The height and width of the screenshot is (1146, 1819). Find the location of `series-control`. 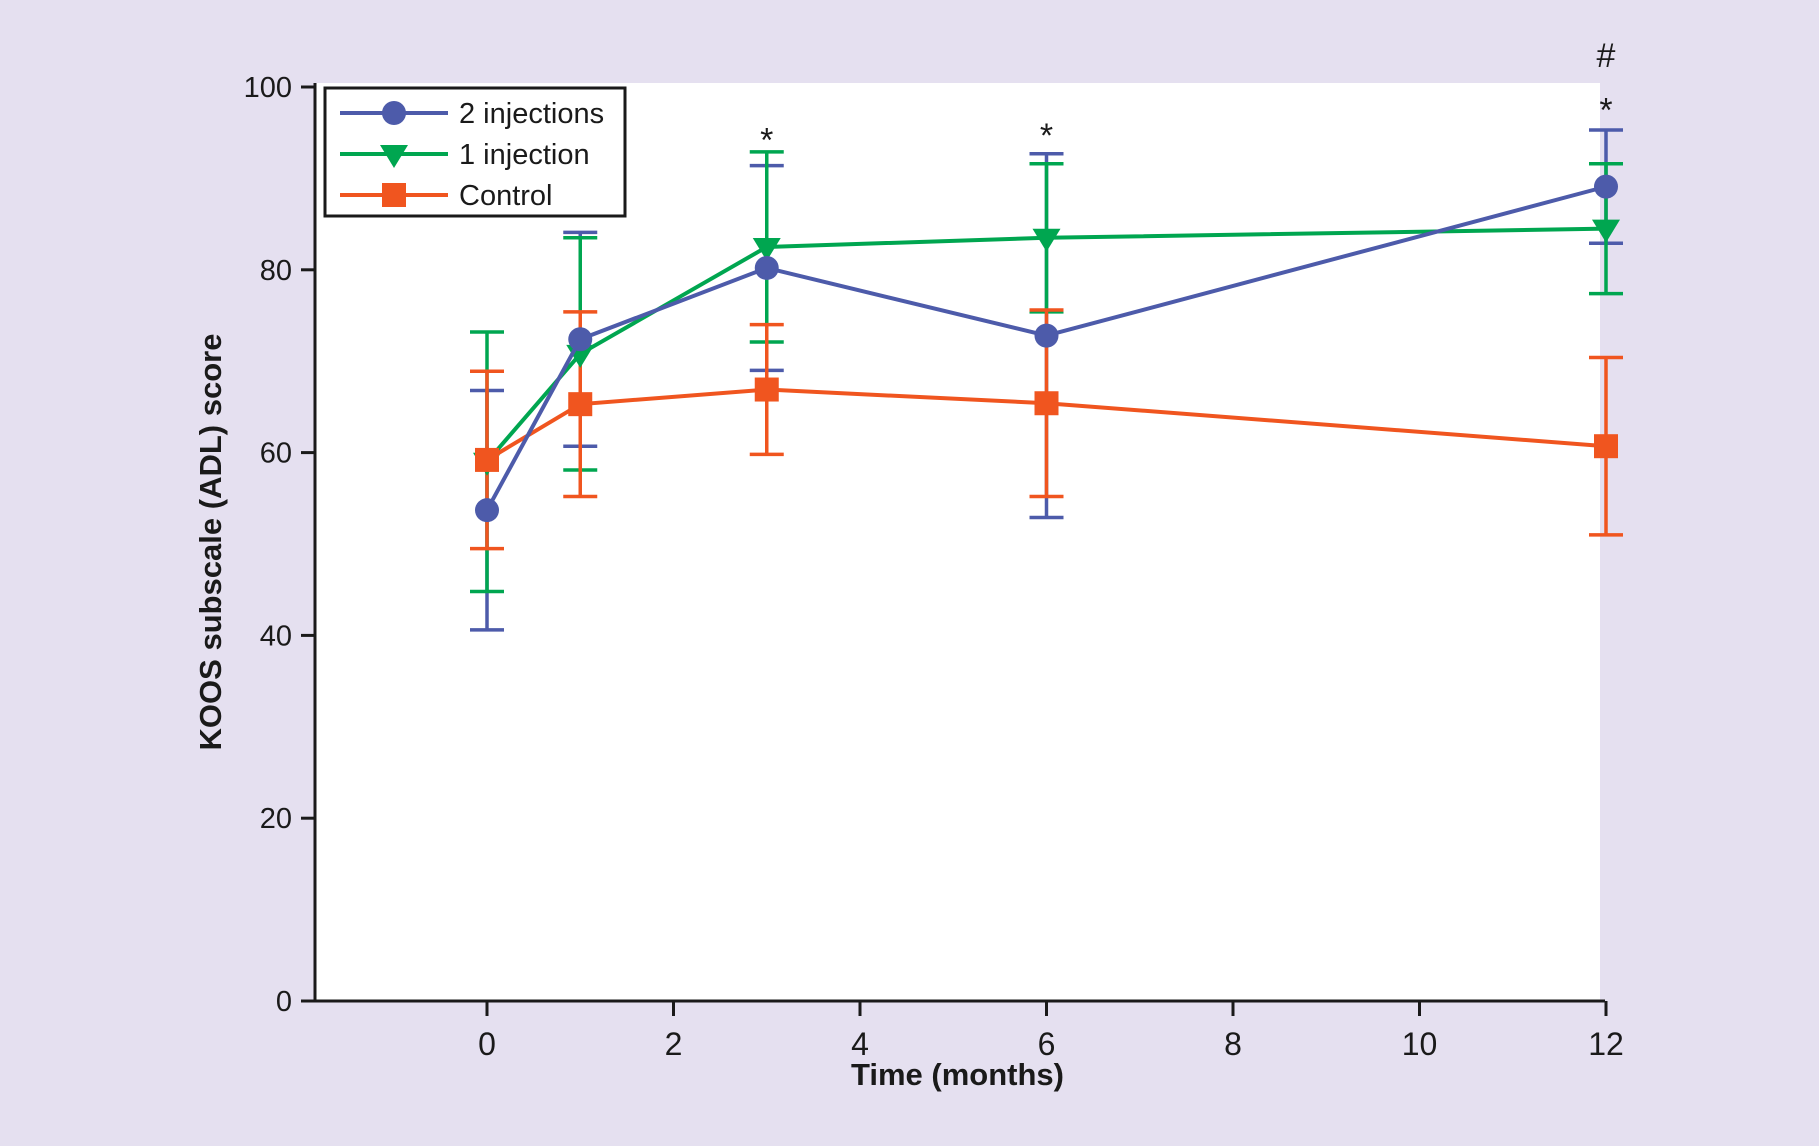

series-control is located at coordinates (1046, 424).